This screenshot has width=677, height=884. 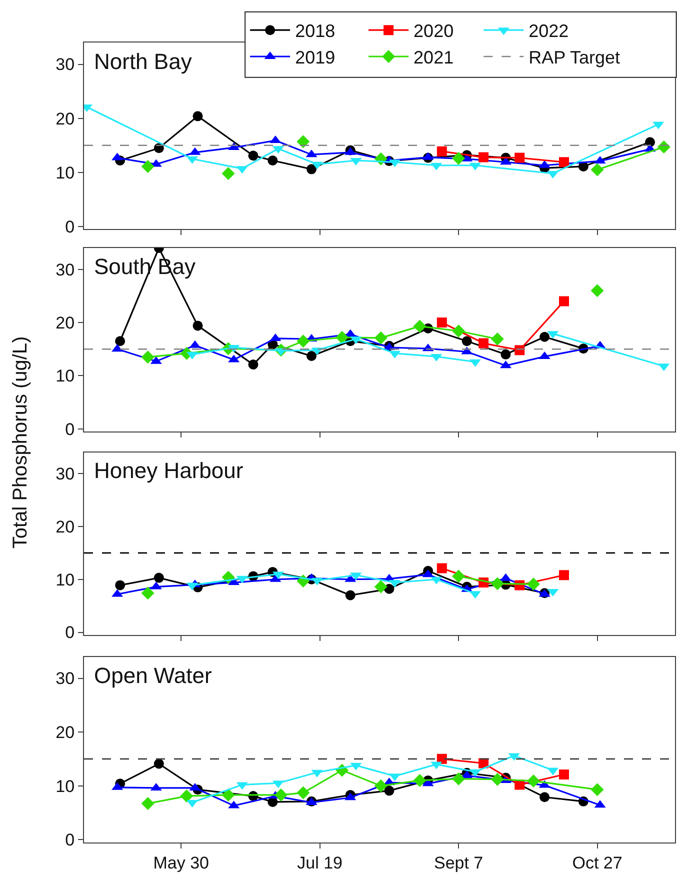 What do you see at coordinates (320, 863) in the screenshot?
I see `x-tick-label: Jul 19` at bounding box center [320, 863].